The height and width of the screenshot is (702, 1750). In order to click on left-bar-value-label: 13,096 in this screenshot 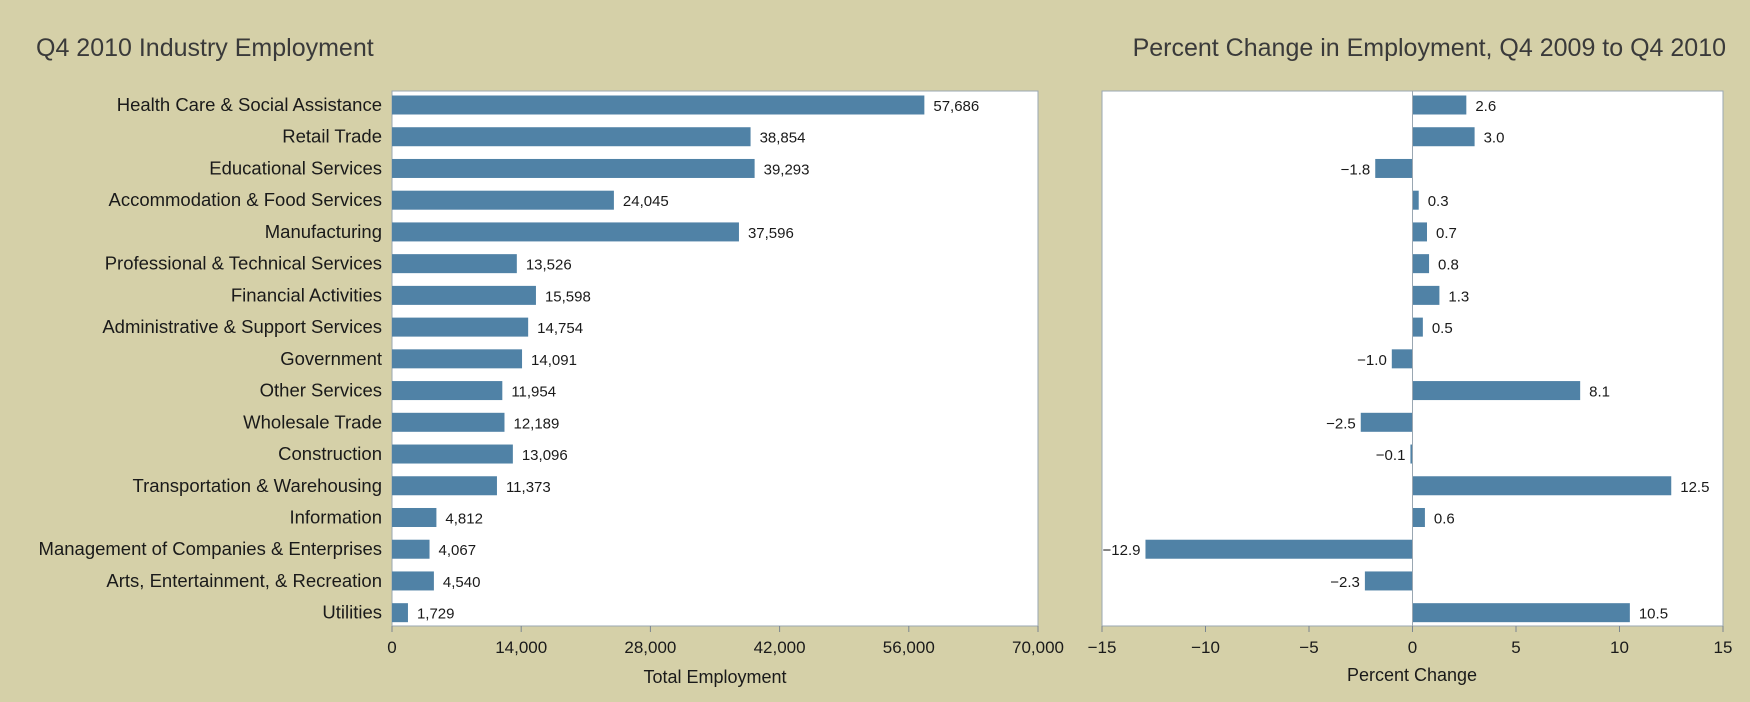, I will do `click(545, 455)`.